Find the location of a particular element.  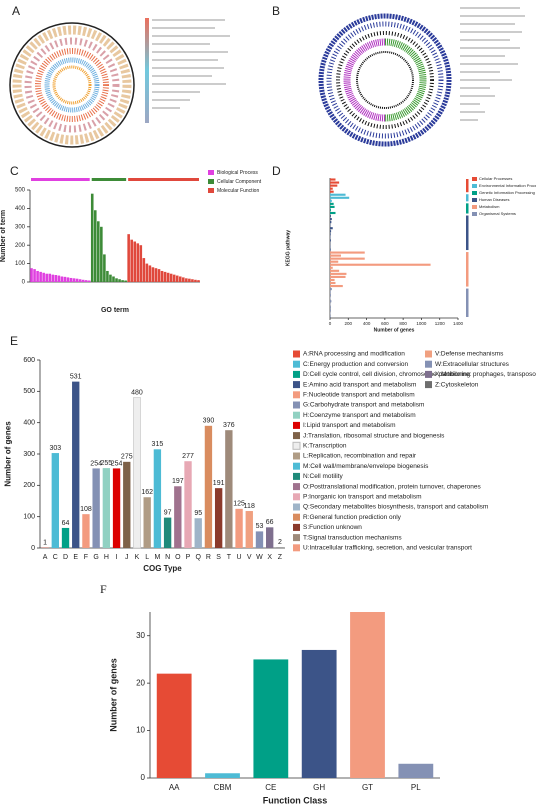

legend-label: Cellular Processes is located at coordinates (495, 178).